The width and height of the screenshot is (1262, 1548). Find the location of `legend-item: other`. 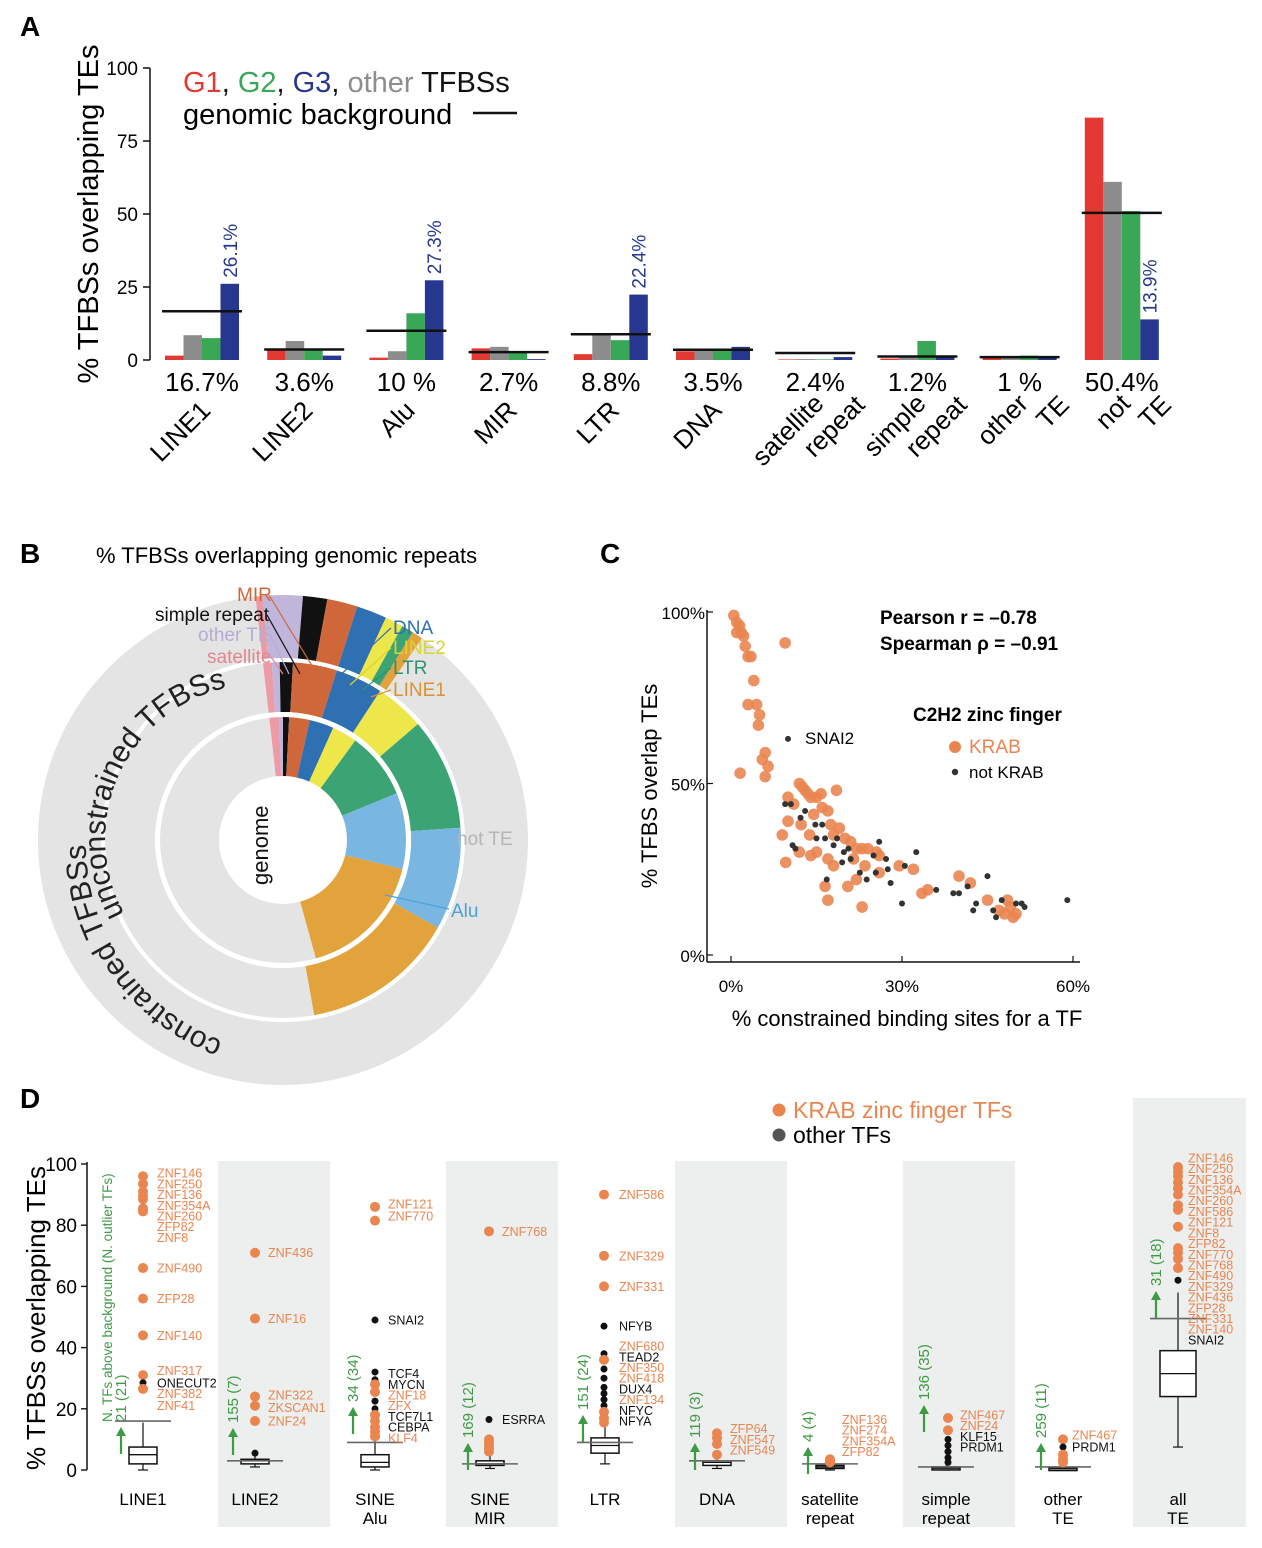

legend-item: other is located at coordinates (380, 83).